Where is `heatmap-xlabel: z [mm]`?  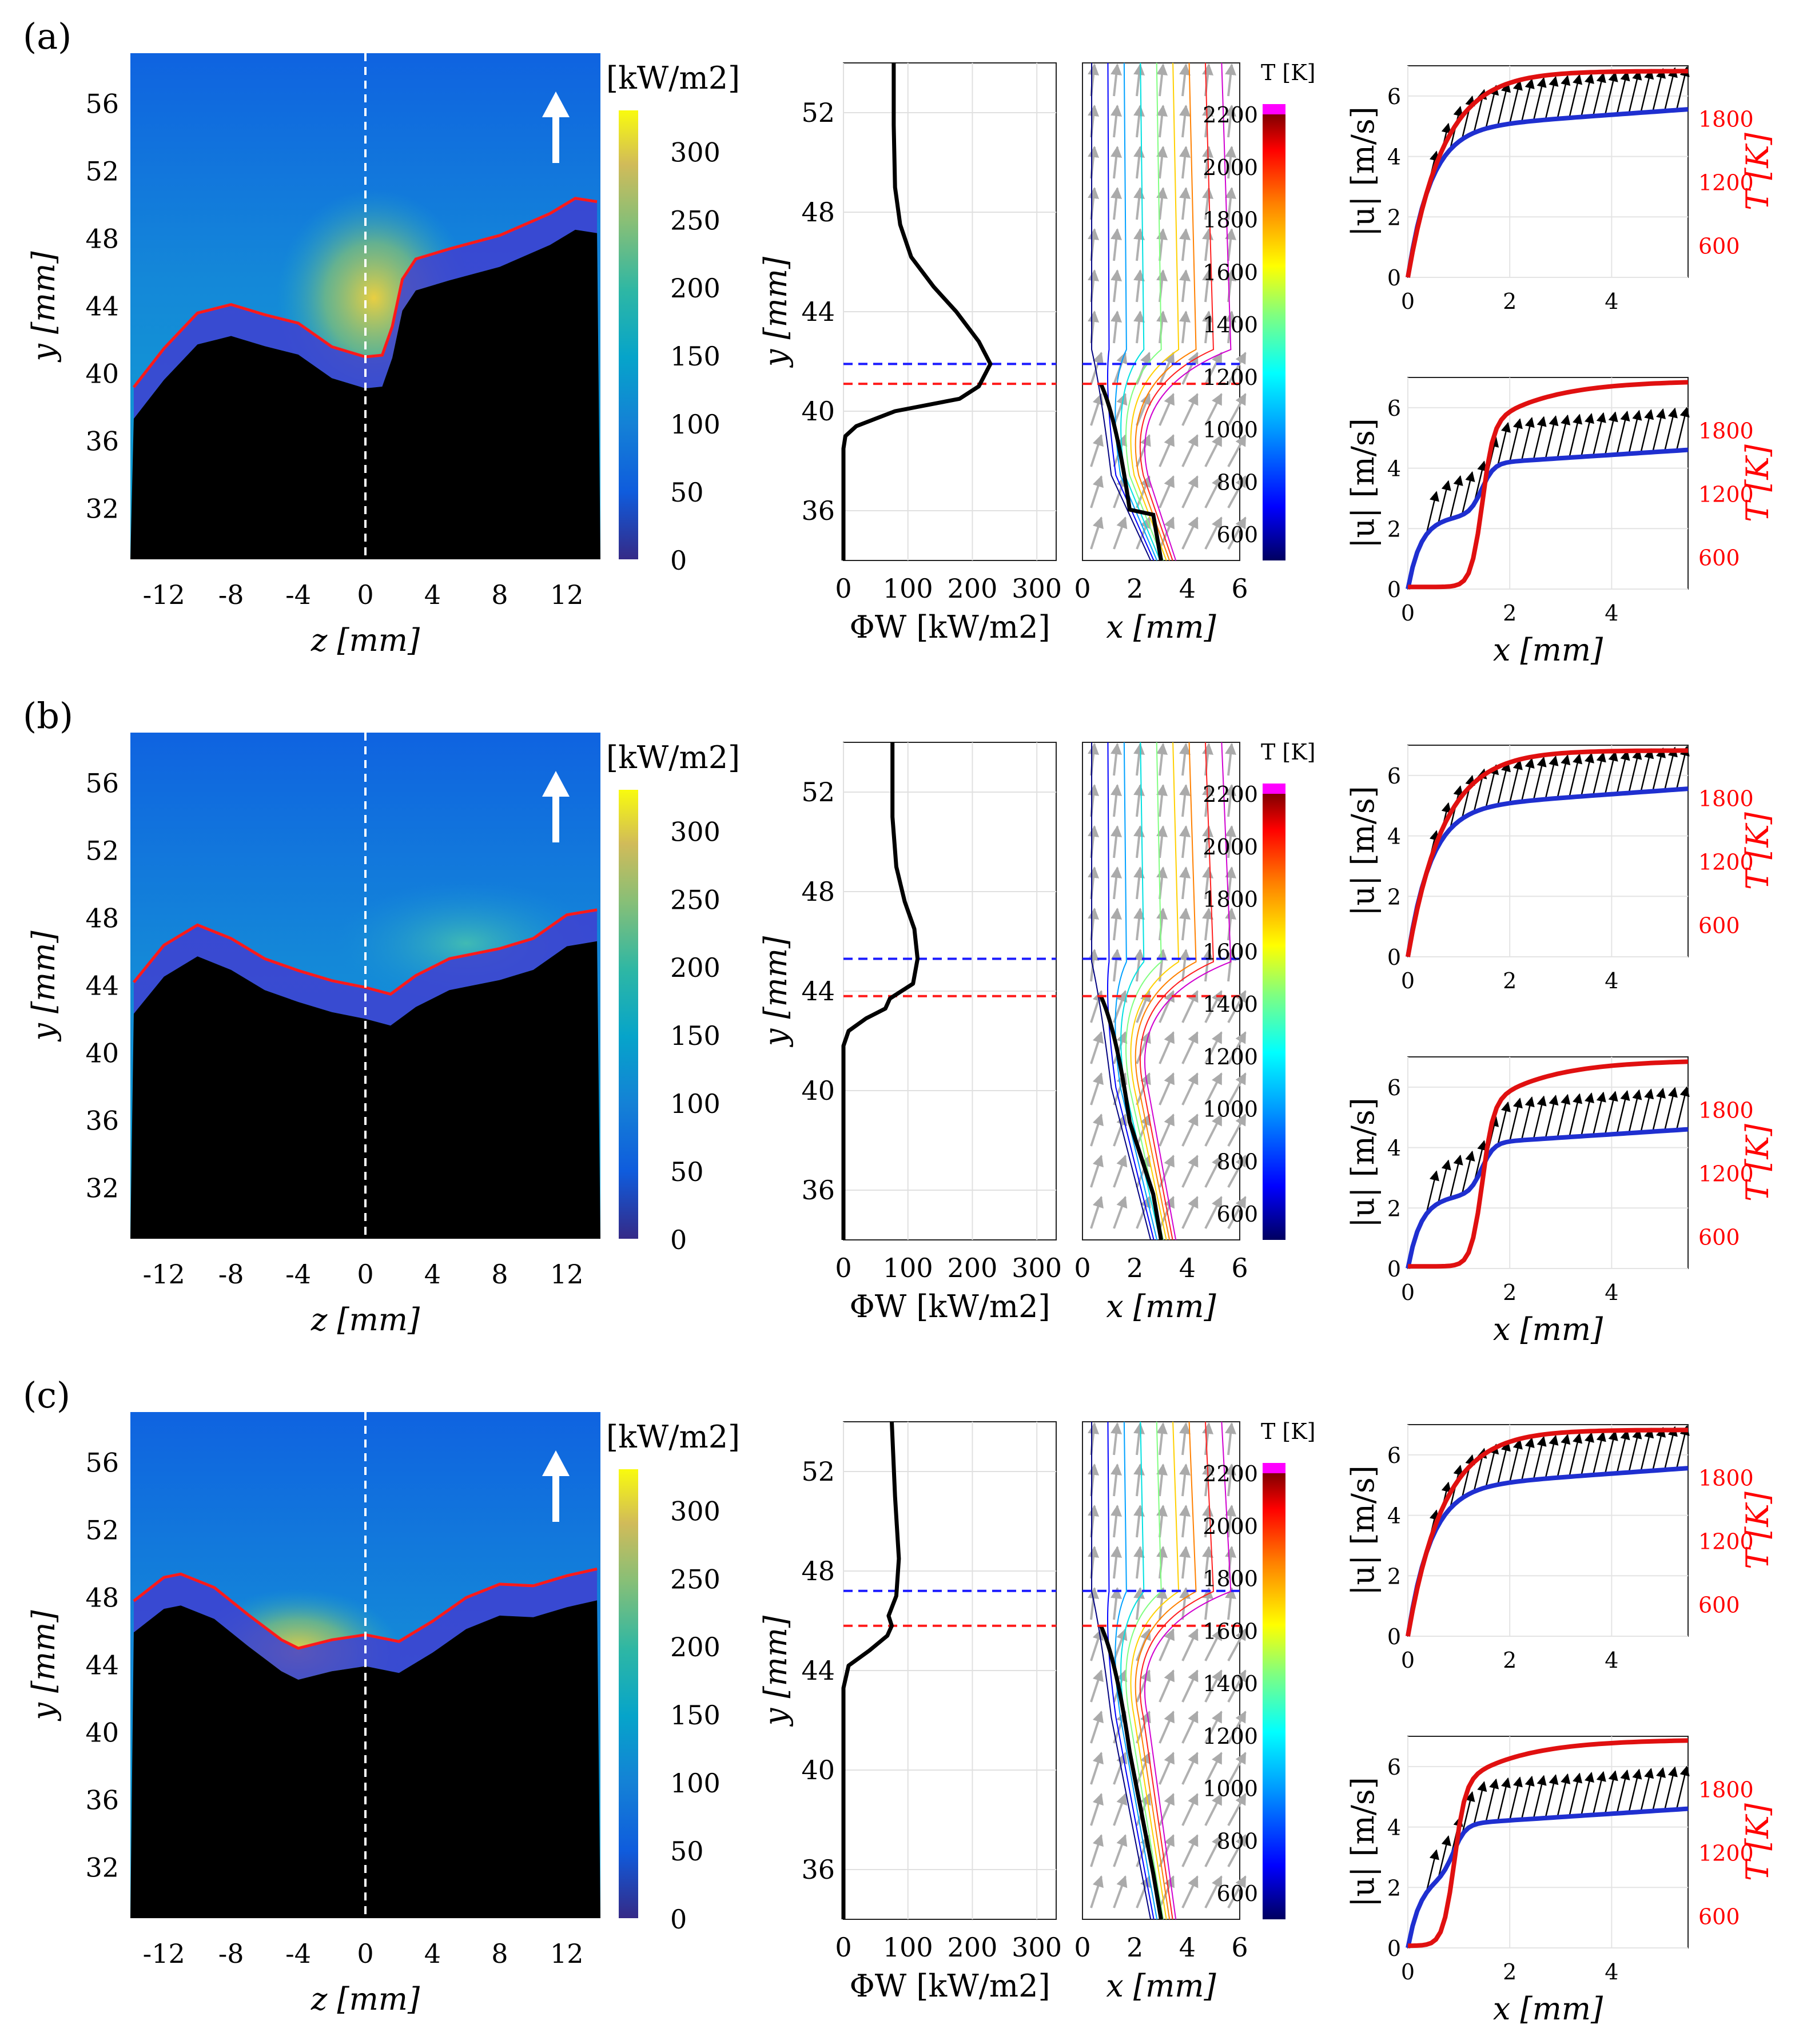
heatmap-xlabel: z [mm] is located at coordinates (365, 1999).